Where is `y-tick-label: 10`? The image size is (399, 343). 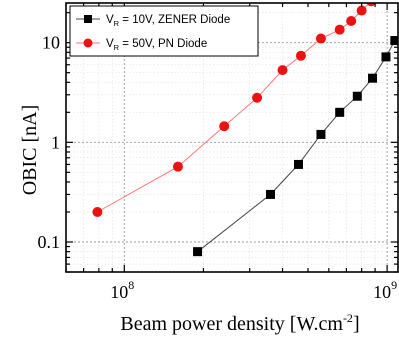 y-tick-label: 10 is located at coordinates (51, 43).